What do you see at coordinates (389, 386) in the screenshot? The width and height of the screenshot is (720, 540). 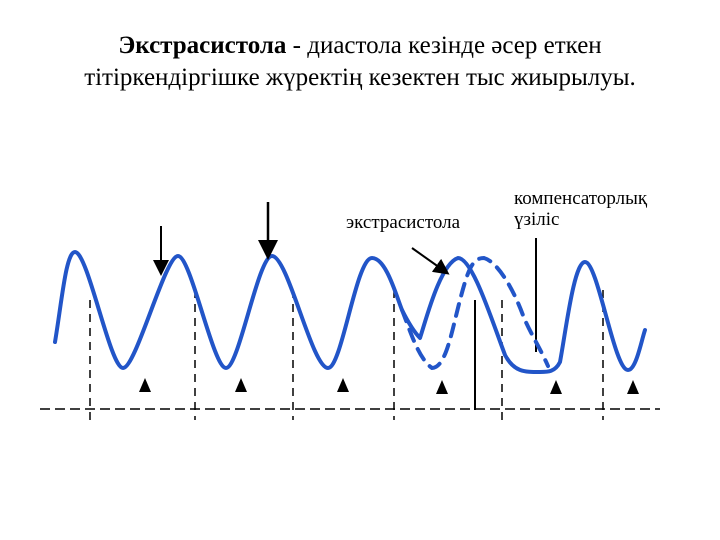 I see `triangle-markers` at bounding box center [389, 386].